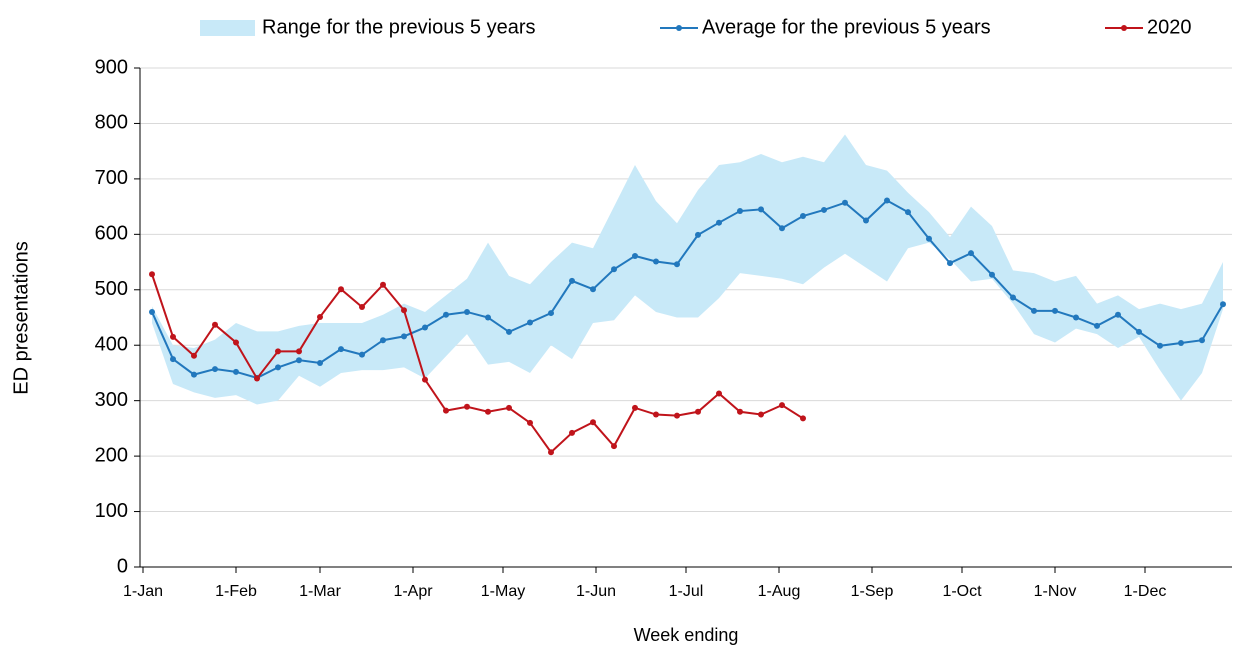 The width and height of the screenshot is (1235, 648). What do you see at coordinates (21, 317) in the screenshot?
I see `y-axis-title: ED presentations` at bounding box center [21, 317].